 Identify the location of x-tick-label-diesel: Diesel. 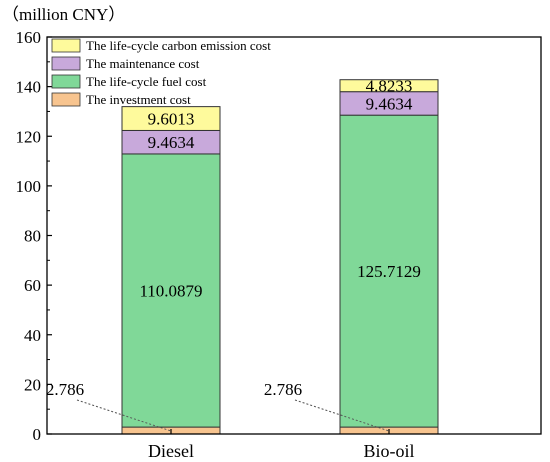
(171, 451).